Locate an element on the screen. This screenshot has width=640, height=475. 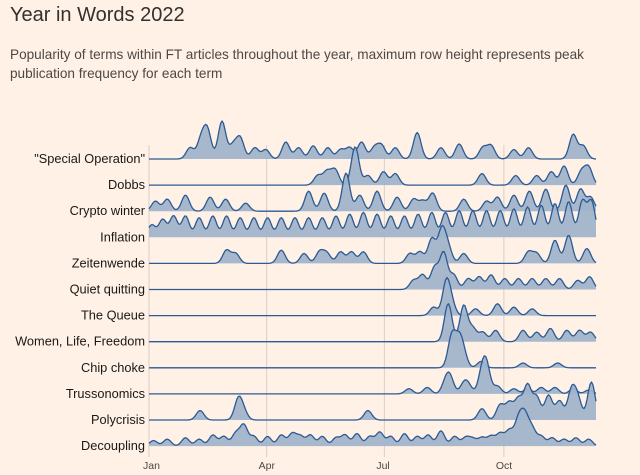
term-label-inflation: Inflation is located at coordinates (122, 236).